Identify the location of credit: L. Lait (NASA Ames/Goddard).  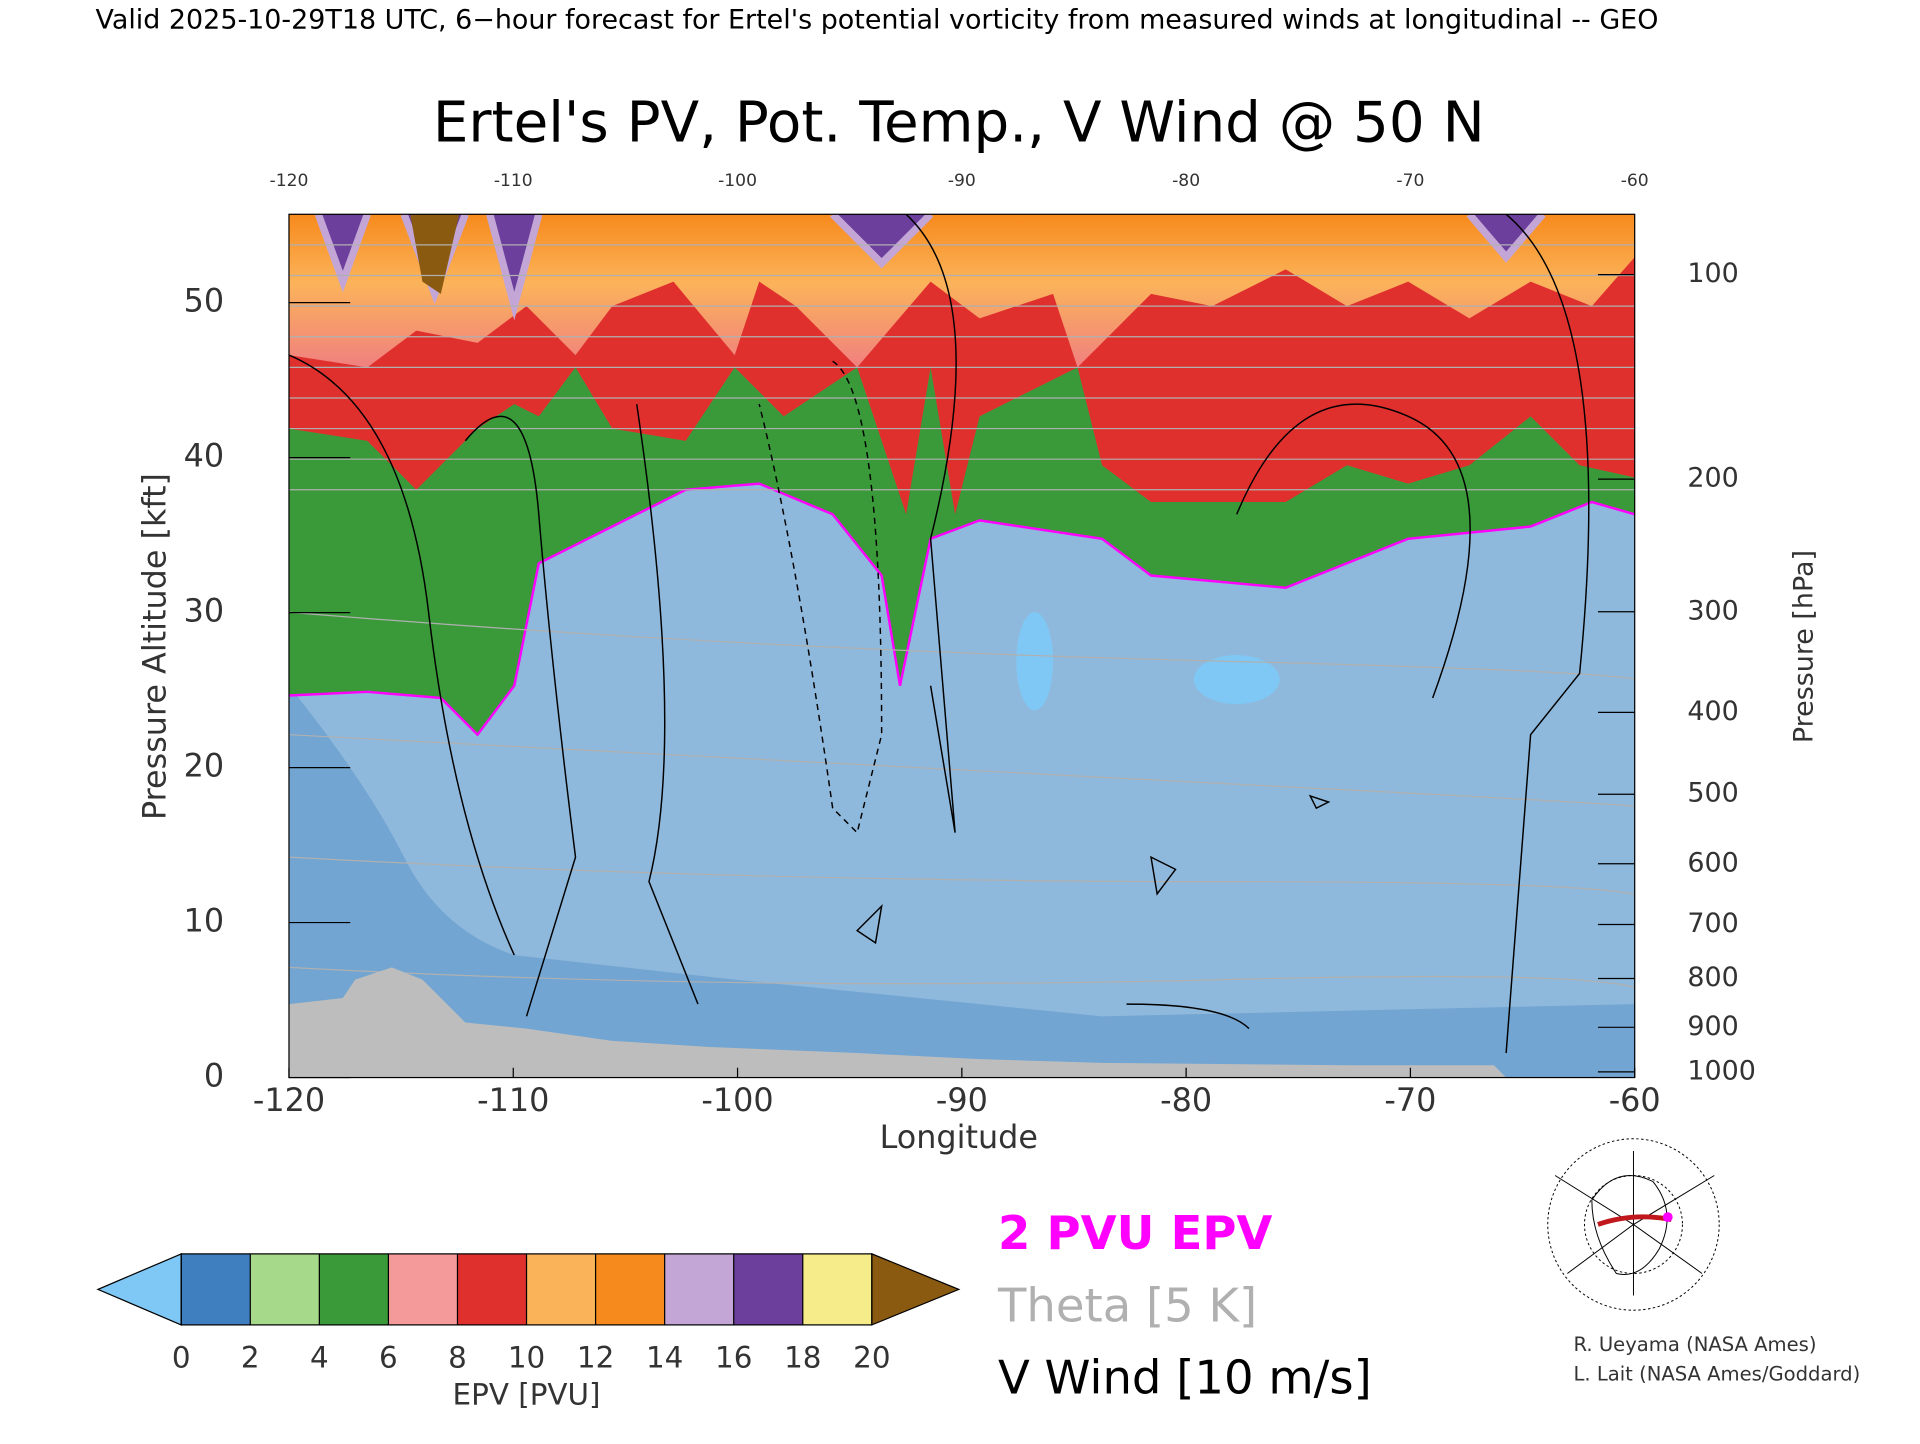
(1716, 1374).